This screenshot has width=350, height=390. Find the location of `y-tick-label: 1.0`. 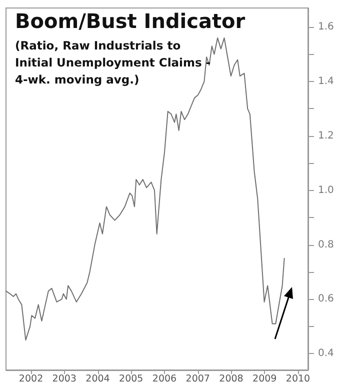

y-tick-label: 1.0 is located at coordinates (326, 190).